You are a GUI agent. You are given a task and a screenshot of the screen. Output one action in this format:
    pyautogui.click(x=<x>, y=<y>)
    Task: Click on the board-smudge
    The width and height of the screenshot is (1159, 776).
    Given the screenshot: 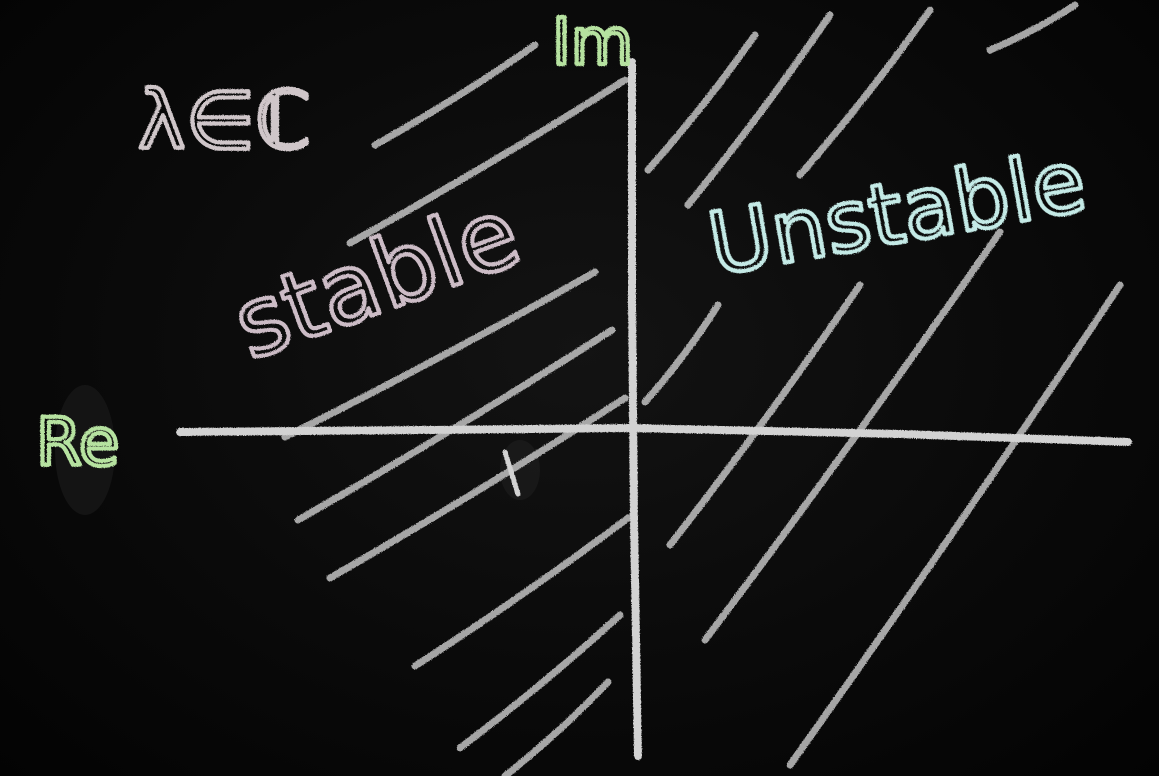 What is the action you would take?
    pyautogui.click(x=85, y=450)
    